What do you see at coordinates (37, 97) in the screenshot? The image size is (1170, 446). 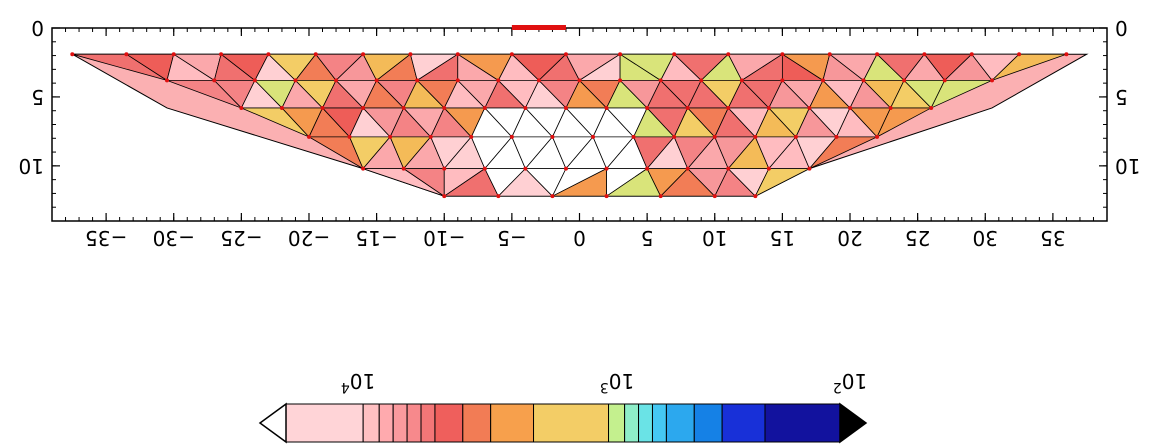 I see `y-tick-label-left: 5` at bounding box center [37, 97].